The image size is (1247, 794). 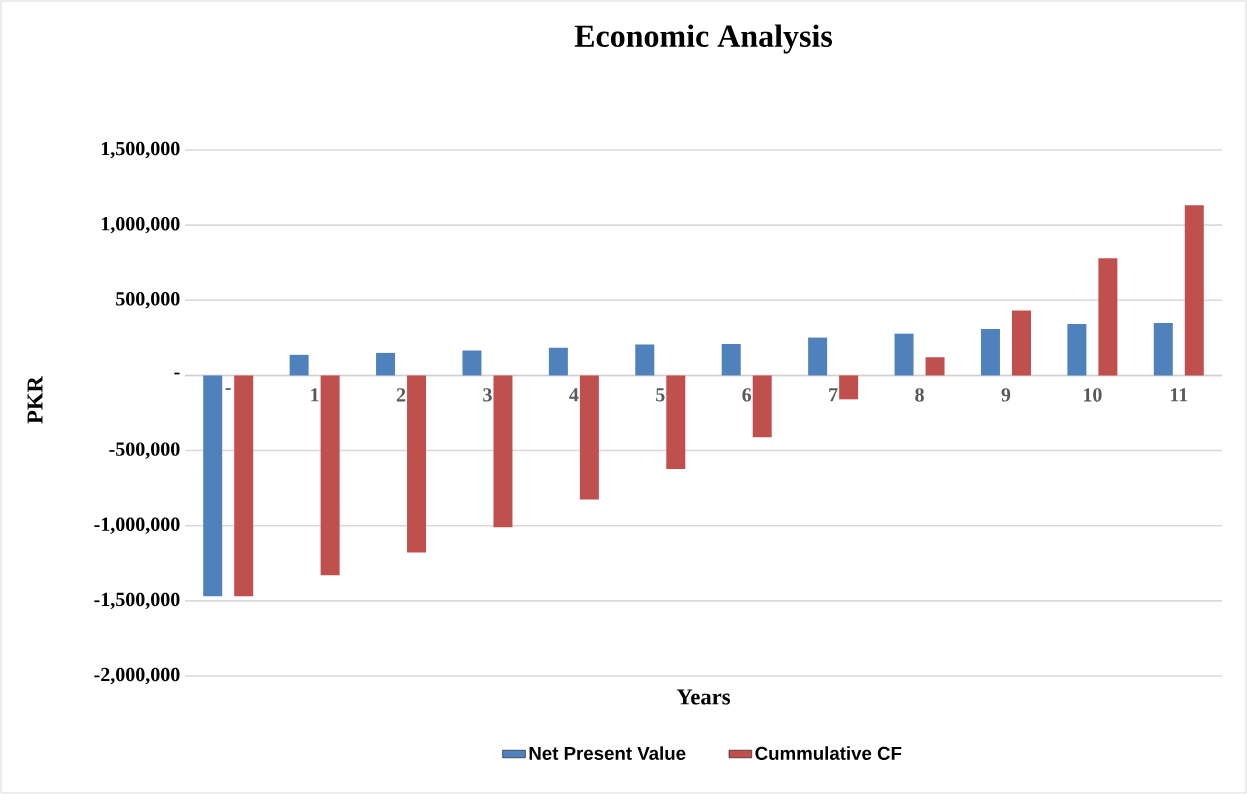 What do you see at coordinates (1092, 395) in the screenshot?
I see `x-tick-label: 10` at bounding box center [1092, 395].